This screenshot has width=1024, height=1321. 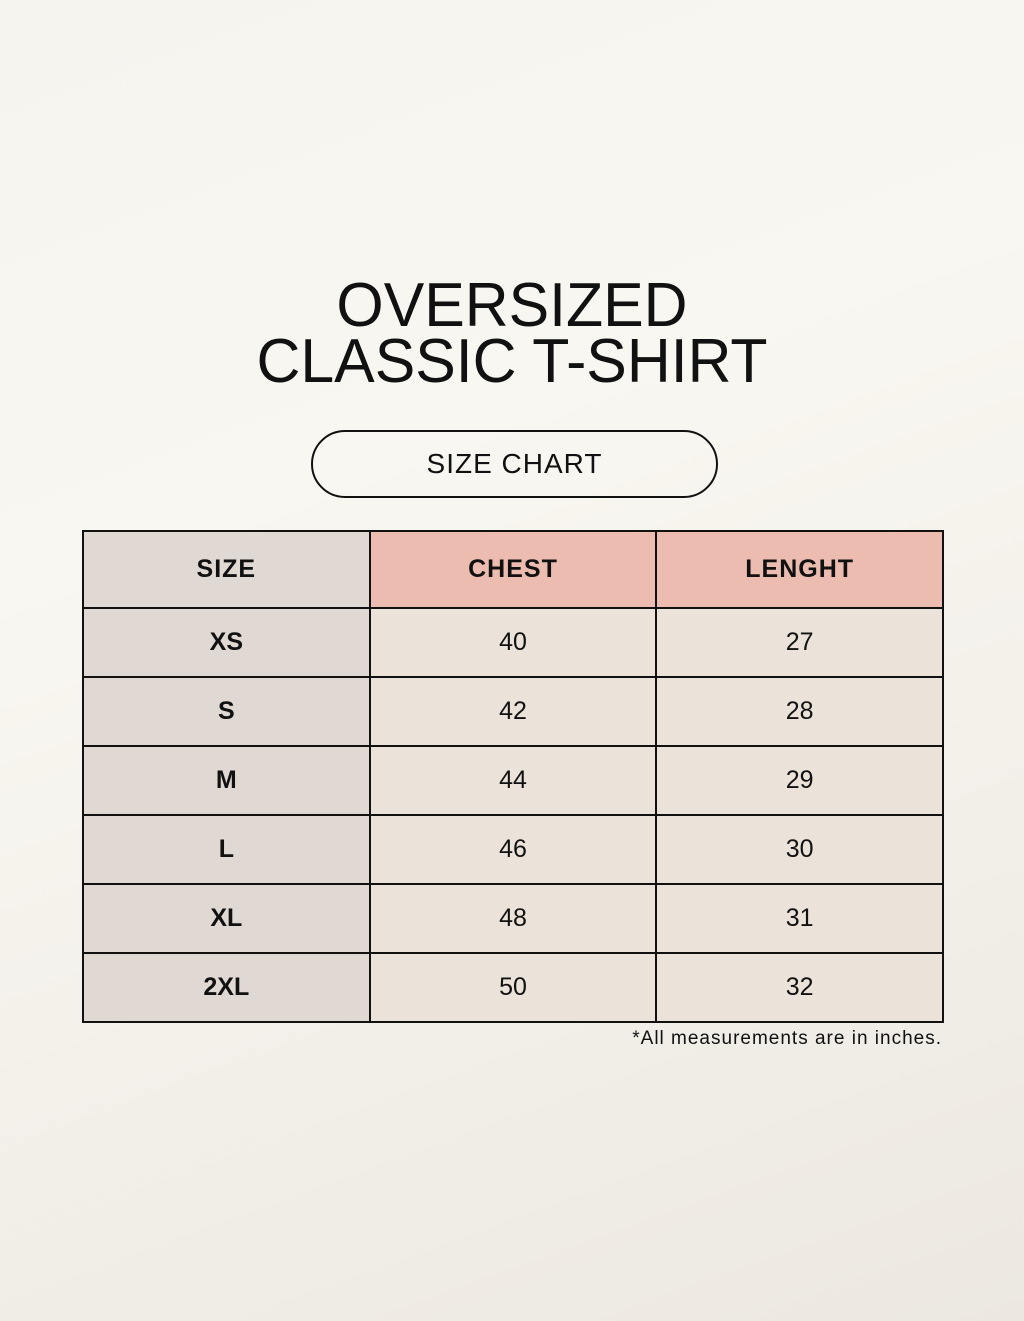 I want to click on cell-size: S, so click(x=226, y=711).